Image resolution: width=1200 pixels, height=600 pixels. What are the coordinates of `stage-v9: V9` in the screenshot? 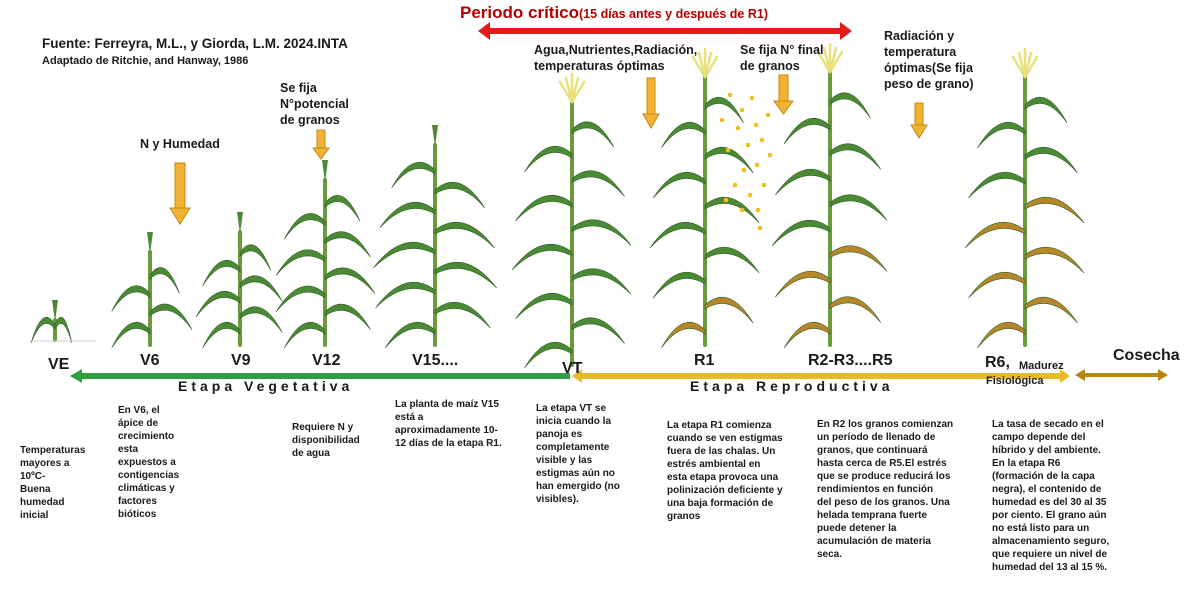 It's located at (241, 360).